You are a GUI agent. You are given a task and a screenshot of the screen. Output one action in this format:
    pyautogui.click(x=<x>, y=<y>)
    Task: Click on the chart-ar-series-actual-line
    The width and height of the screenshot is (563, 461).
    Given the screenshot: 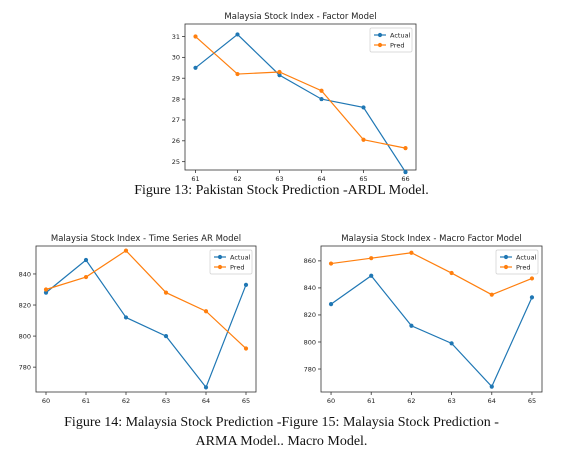 What is the action you would take?
    pyautogui.click(x=146, y=324)
    